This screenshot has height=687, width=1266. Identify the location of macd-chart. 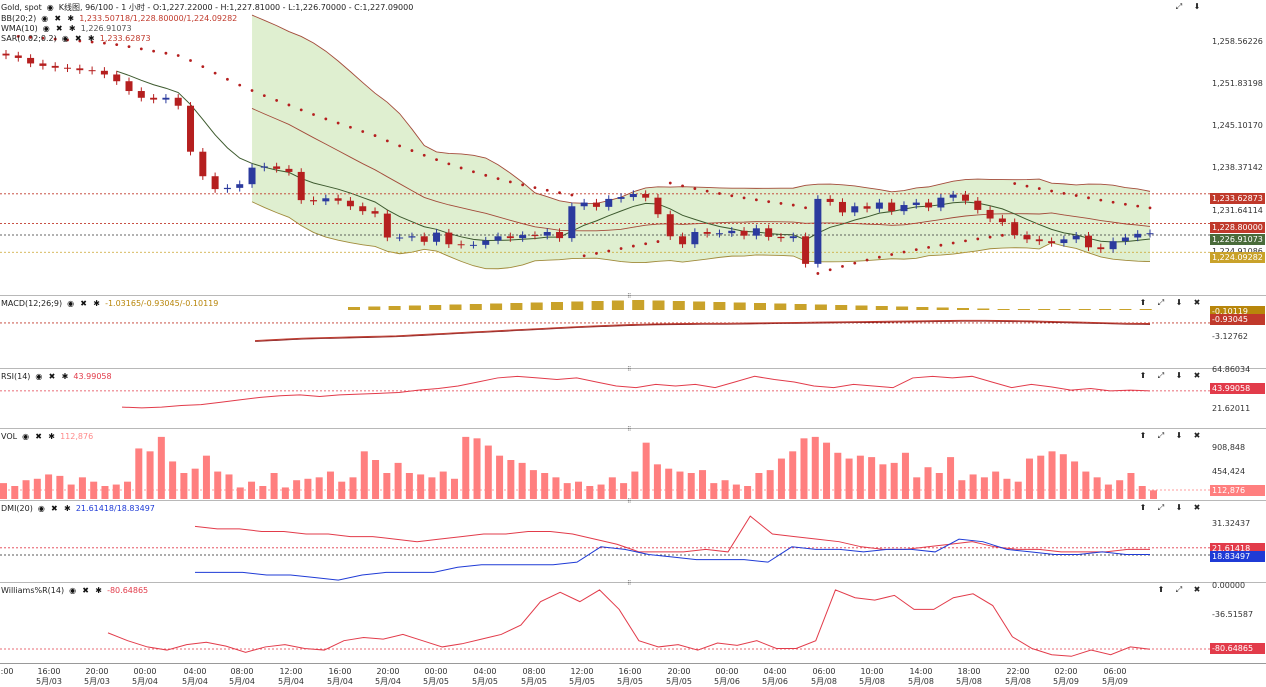
(633, 332).